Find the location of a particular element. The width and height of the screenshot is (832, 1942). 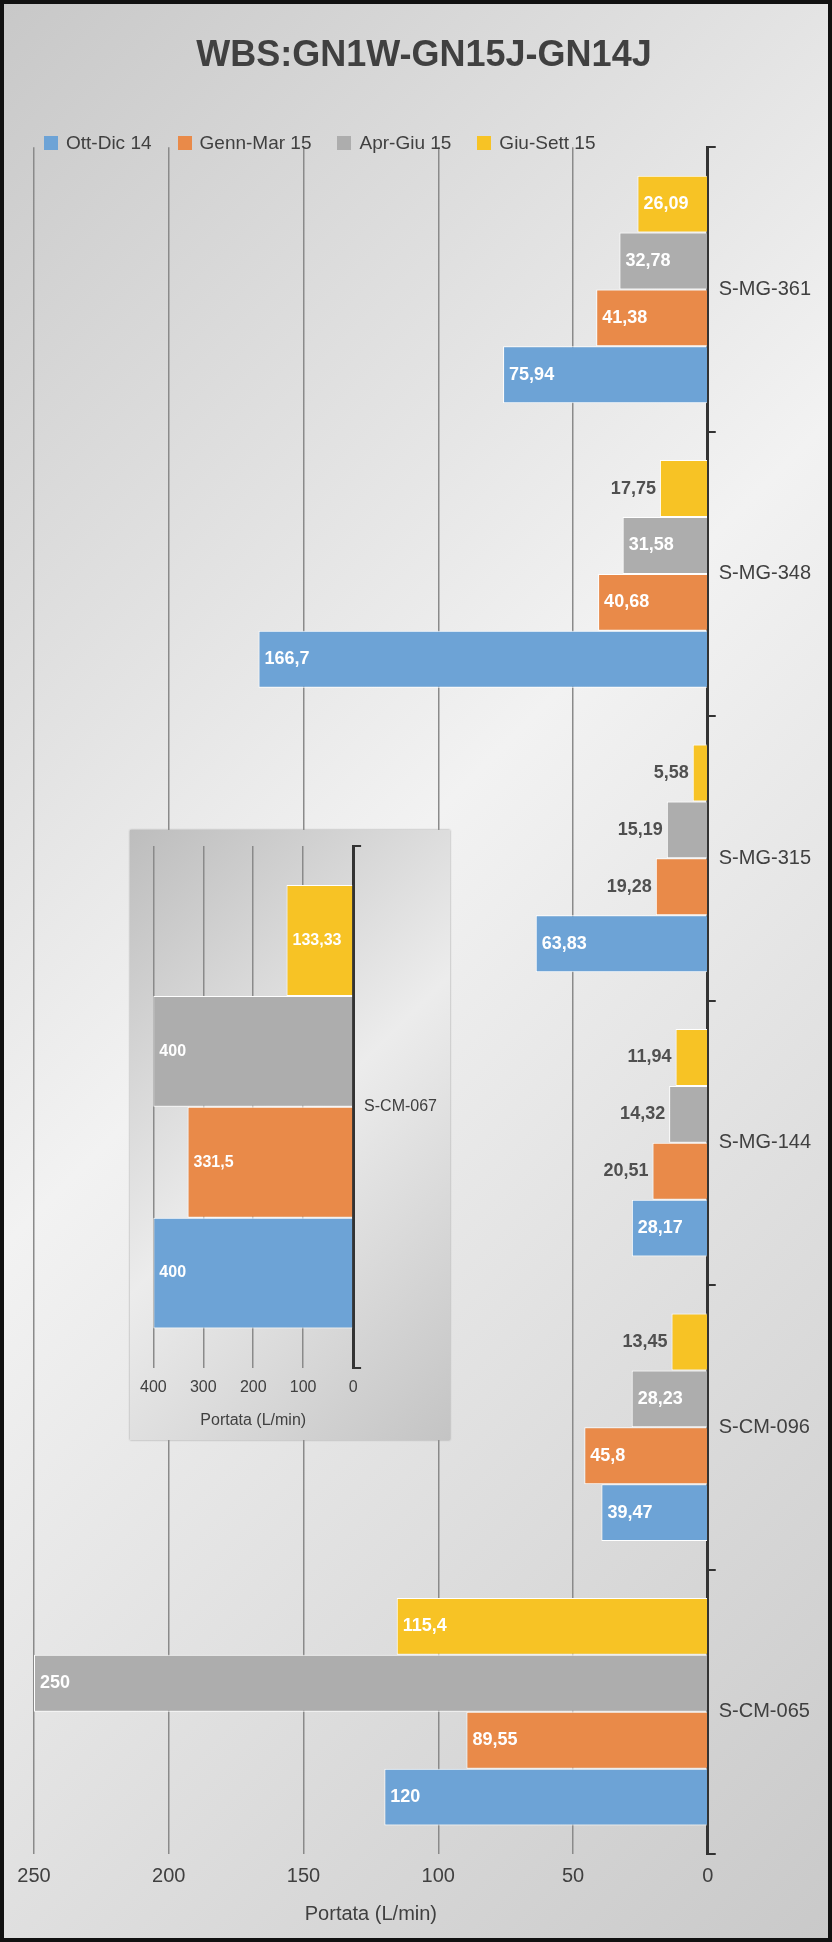

data-label: 331,5 is located at coordinates (213, 1161).